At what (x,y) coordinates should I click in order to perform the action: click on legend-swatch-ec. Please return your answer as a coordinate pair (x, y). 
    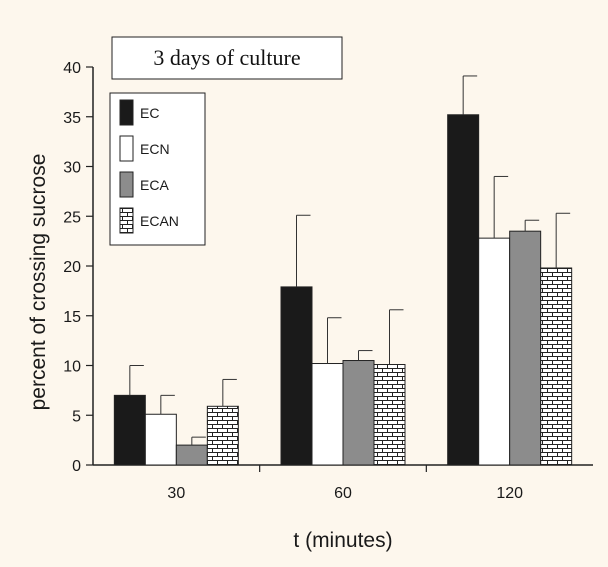
    Looking at the image, I should click on (126, 112).